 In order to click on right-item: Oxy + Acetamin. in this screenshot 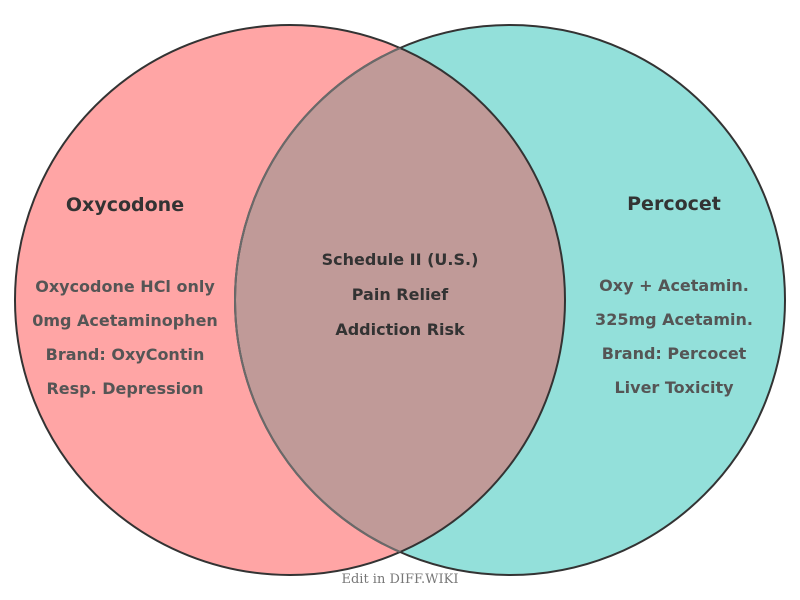, I will do `click(674, 285)`.